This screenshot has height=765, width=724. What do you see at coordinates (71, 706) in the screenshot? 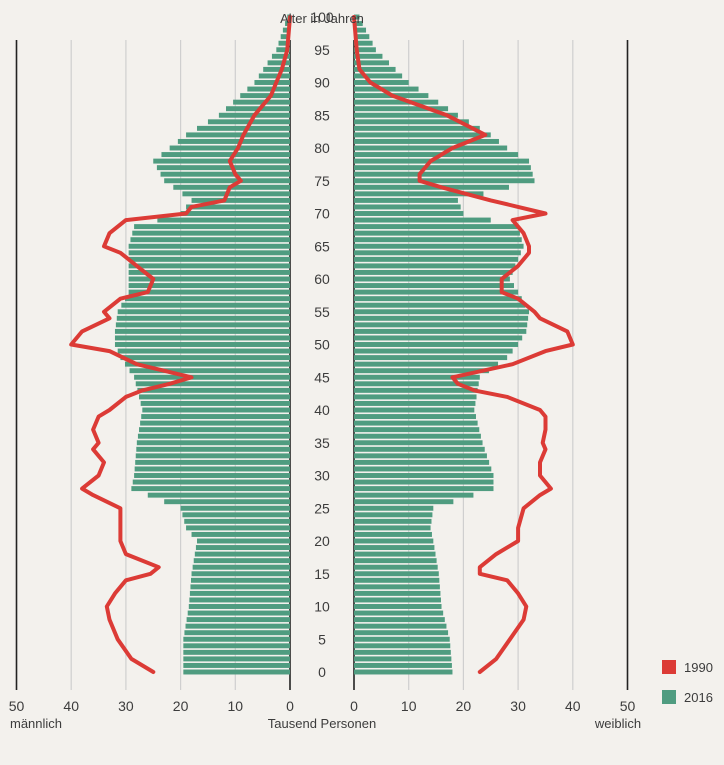
I see `x-tick-male-40: 40` at bounding box center [71, 706].